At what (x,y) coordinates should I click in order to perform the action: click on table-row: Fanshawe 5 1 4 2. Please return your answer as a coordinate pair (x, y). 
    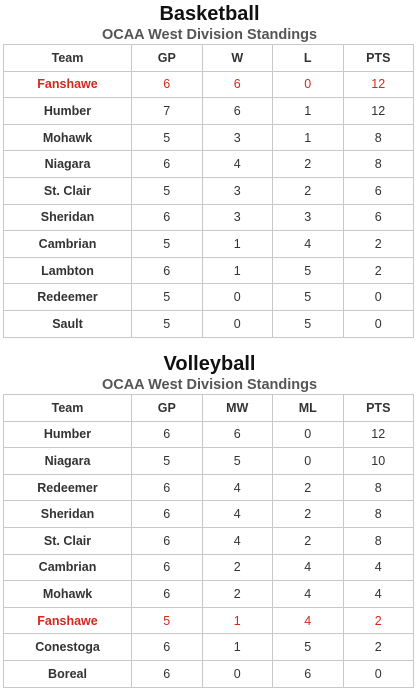
    Looking at the image, I should click on (208, 620).